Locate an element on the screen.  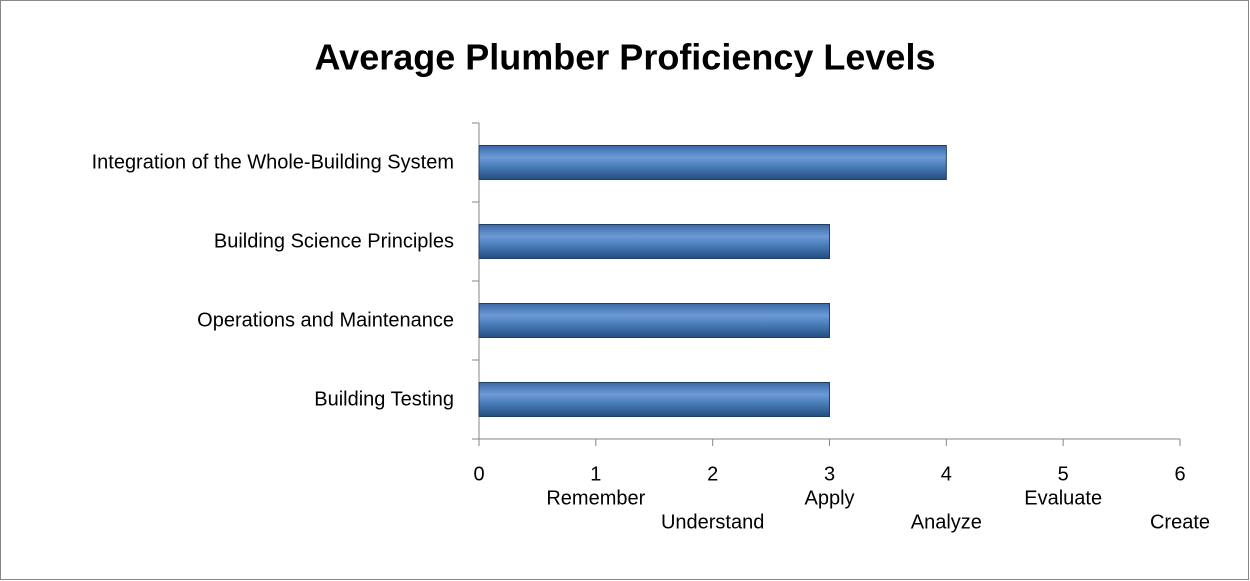
level-label: Apply is located at coordinates (829, 498).